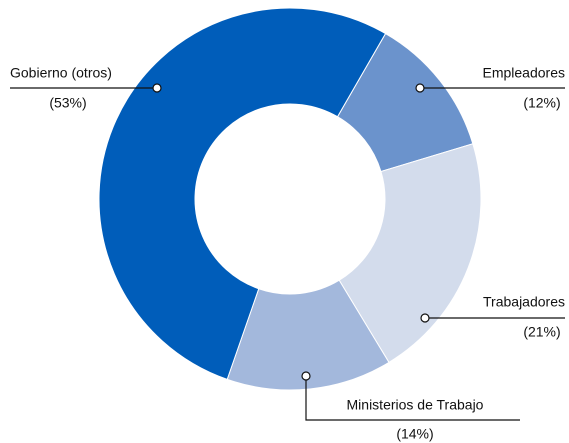 Image resolution: width=569 pixels, height=443 pixels. Describe the element at coordinates (541, 103) in the screenshot. I see `slice-value-label: (12%)` at that location.